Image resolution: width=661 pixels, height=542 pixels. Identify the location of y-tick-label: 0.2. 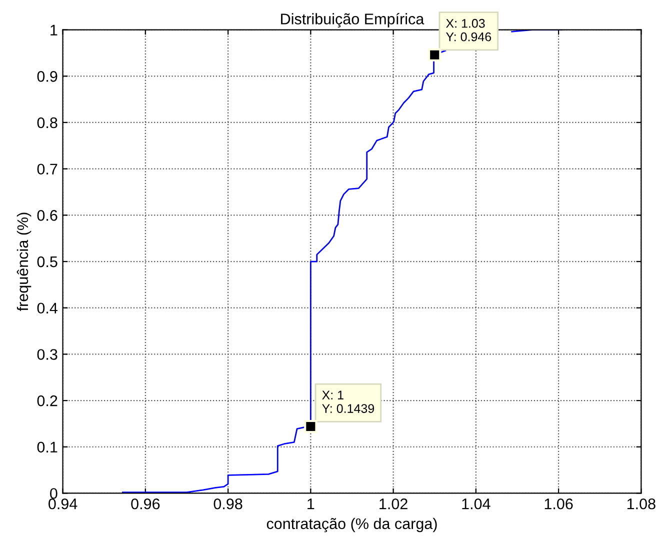
(47, 400).